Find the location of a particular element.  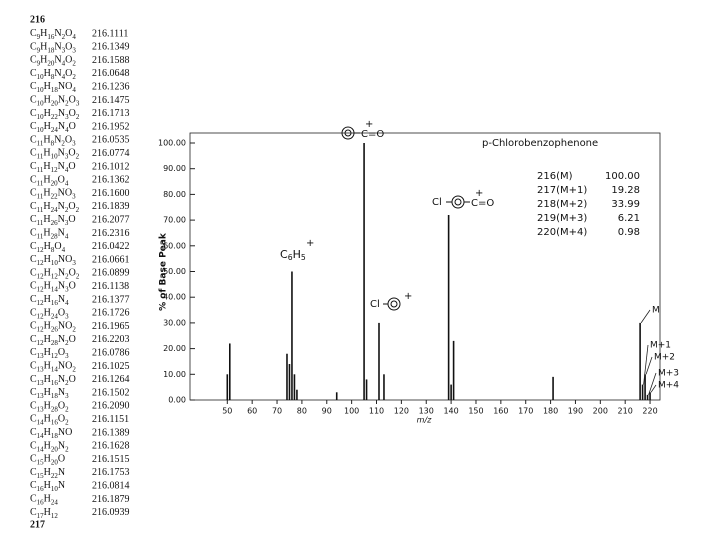

y-tick-label: 20.00 is located at coordinates (174, 348).